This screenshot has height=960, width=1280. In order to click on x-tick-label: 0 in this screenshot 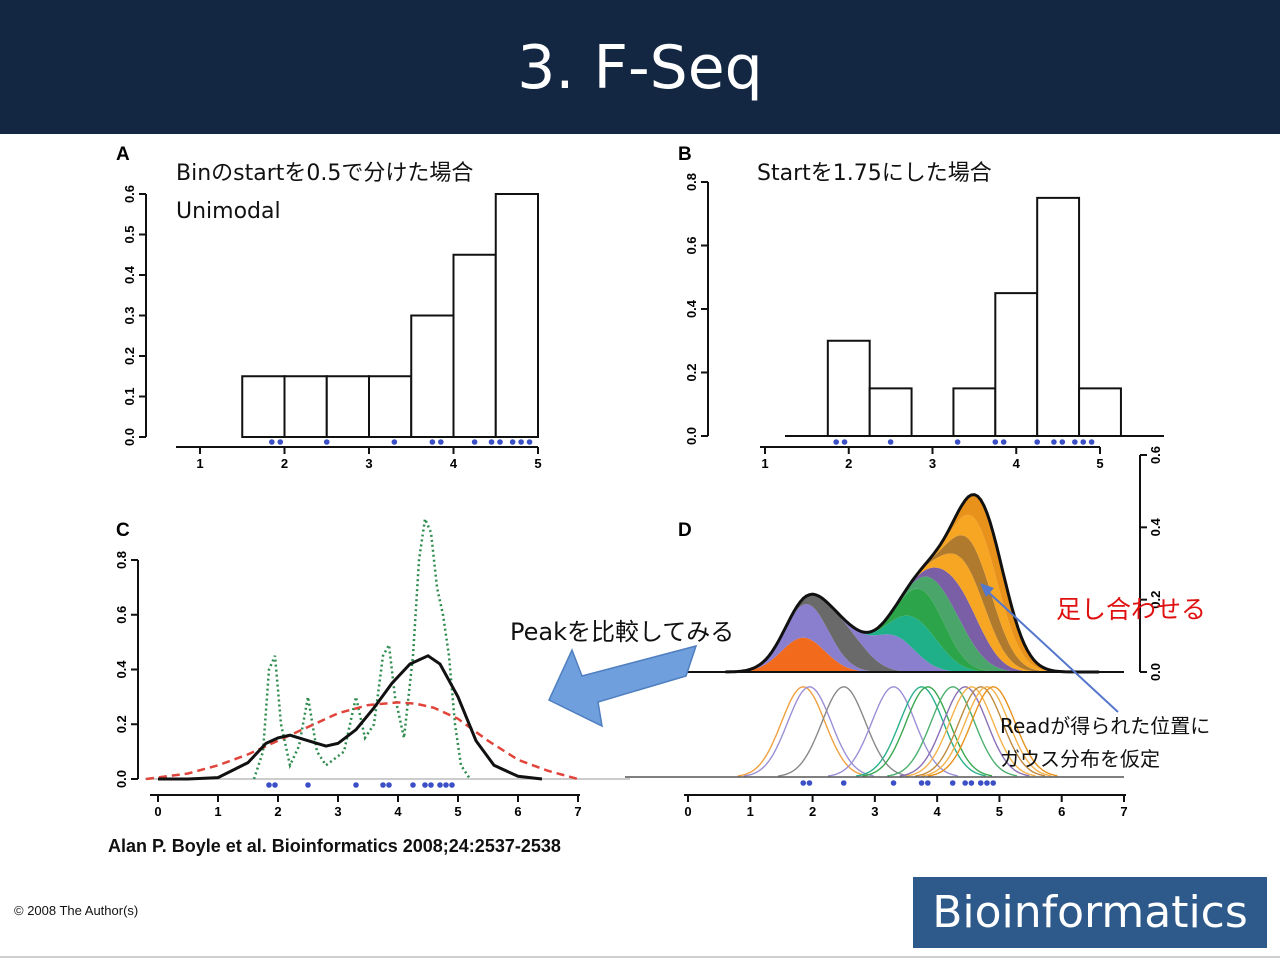, I will do `click(687, 811)`.